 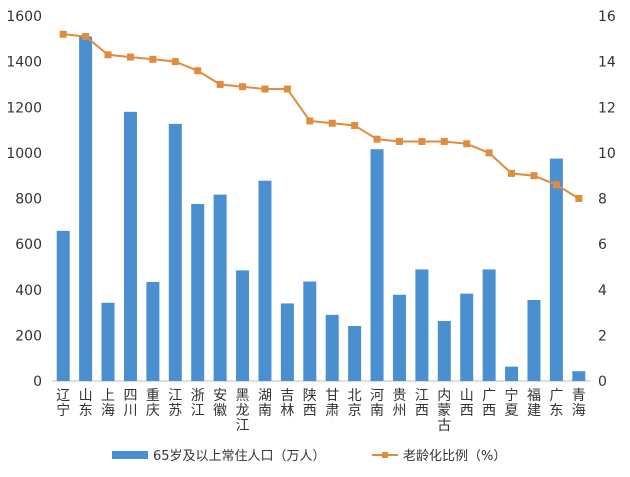 What do you see at coordinates (24, 63) in the screenshot?
I see `y-left-tick-label: 1400` at bounding box center [24, 63].